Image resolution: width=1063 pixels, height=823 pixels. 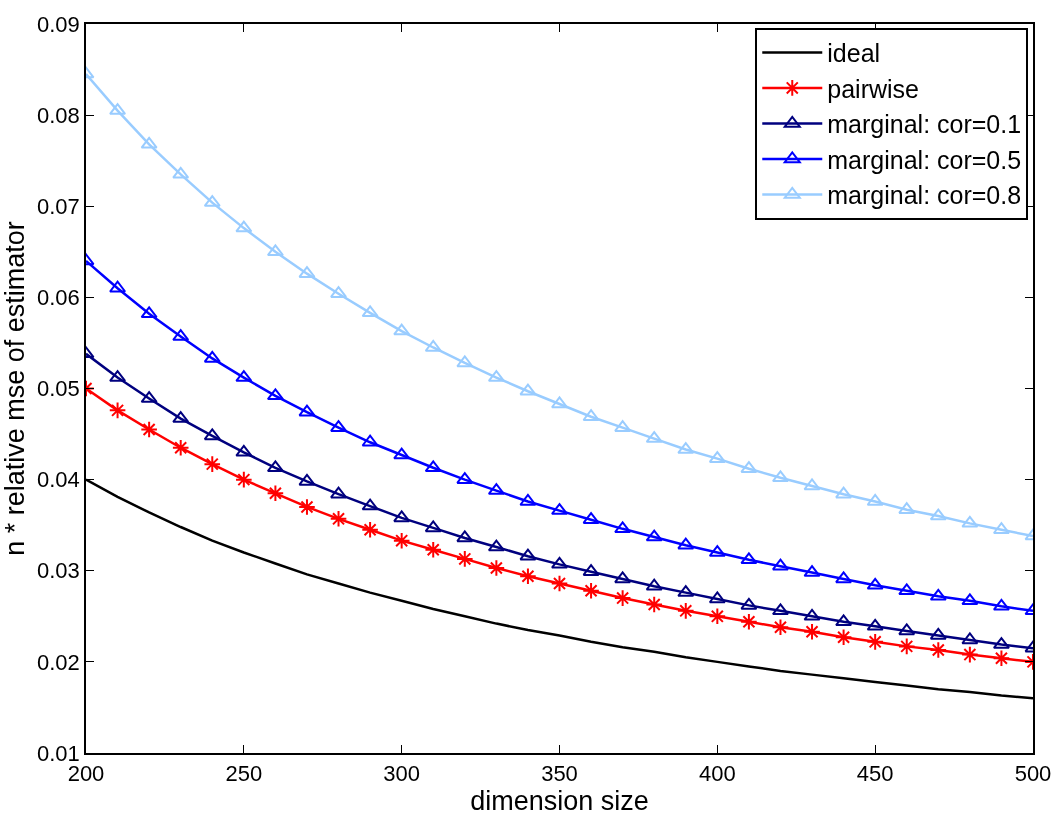 I want to click on legend-label: marginal: cor=0.5, so click(x=924, y=159).